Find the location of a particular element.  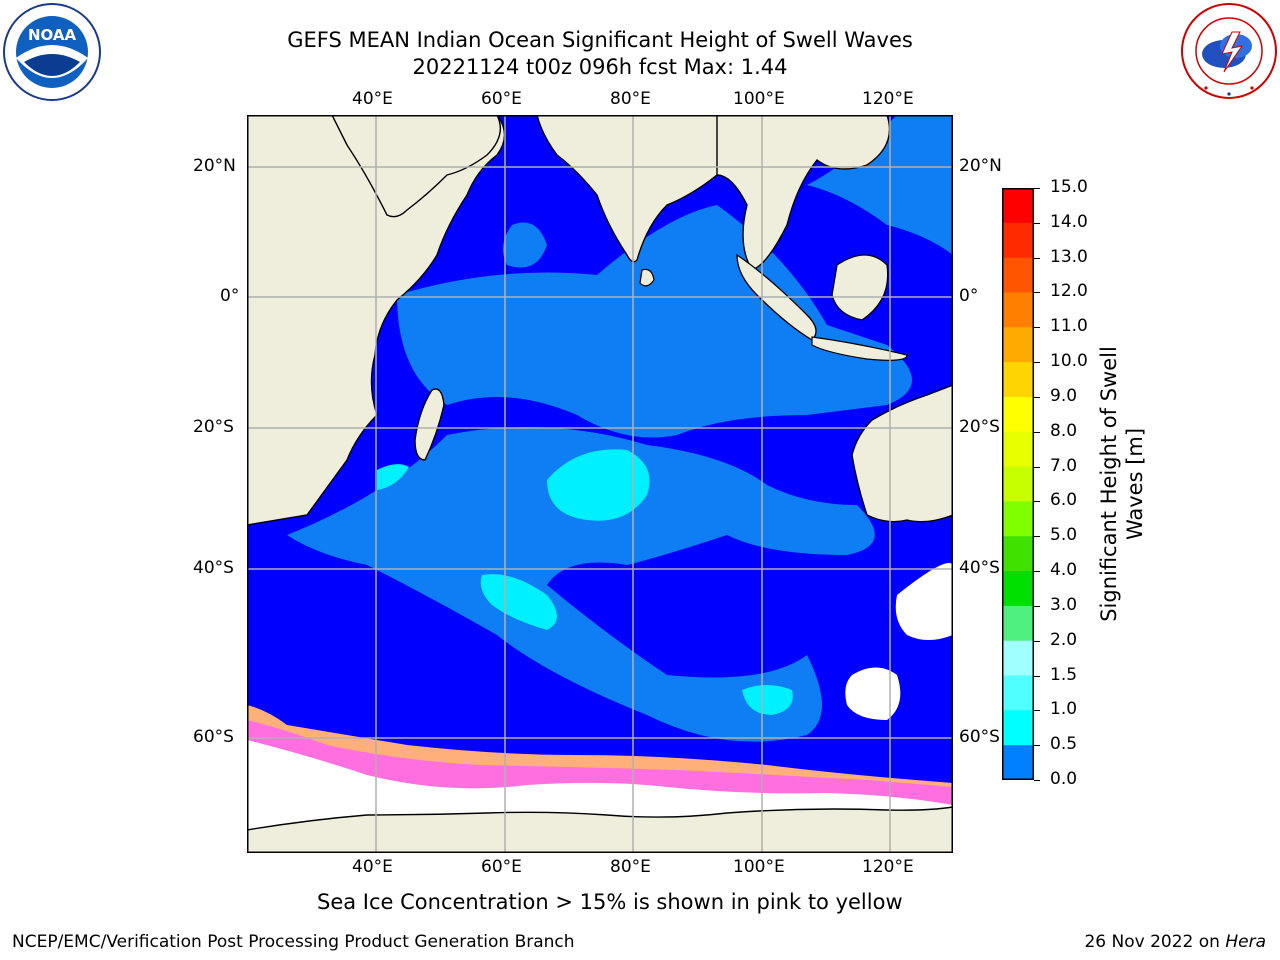

lon-label-bottom-120e: 120°E is located at coordinates (888, 867).